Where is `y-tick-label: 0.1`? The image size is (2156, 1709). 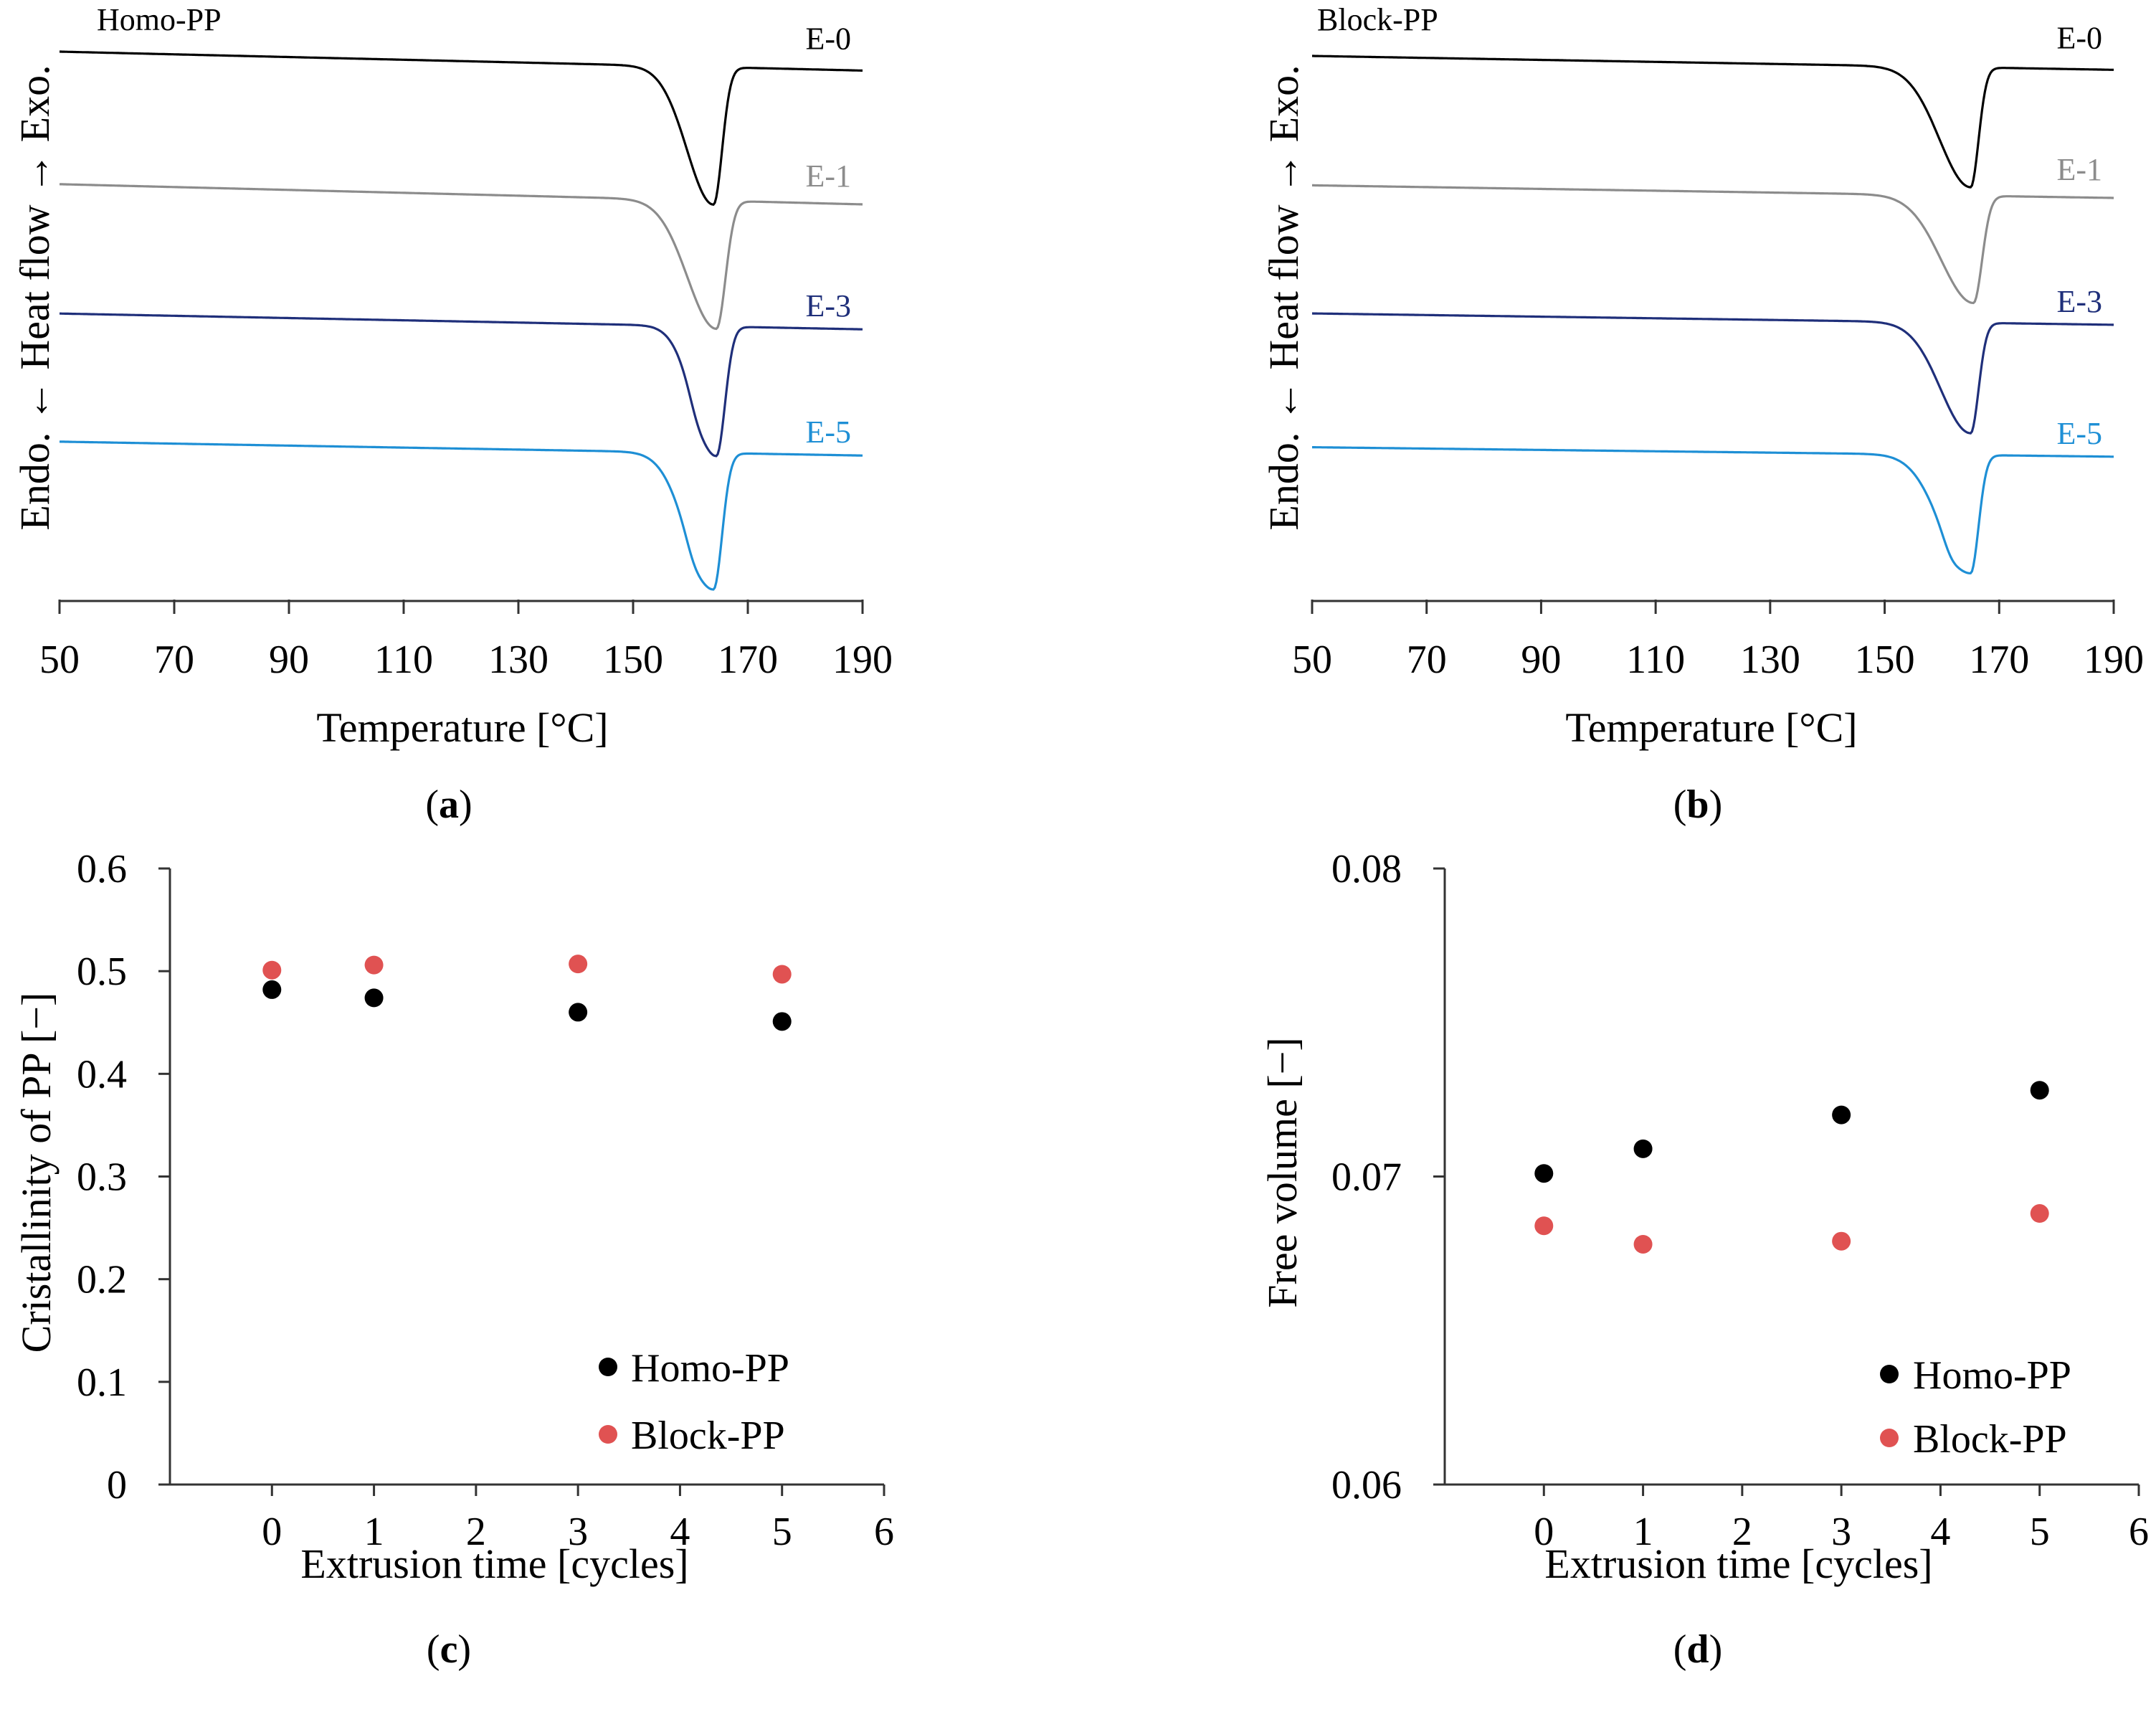 y-tick-label: 0.1 is located at coordinates (102, 1382).